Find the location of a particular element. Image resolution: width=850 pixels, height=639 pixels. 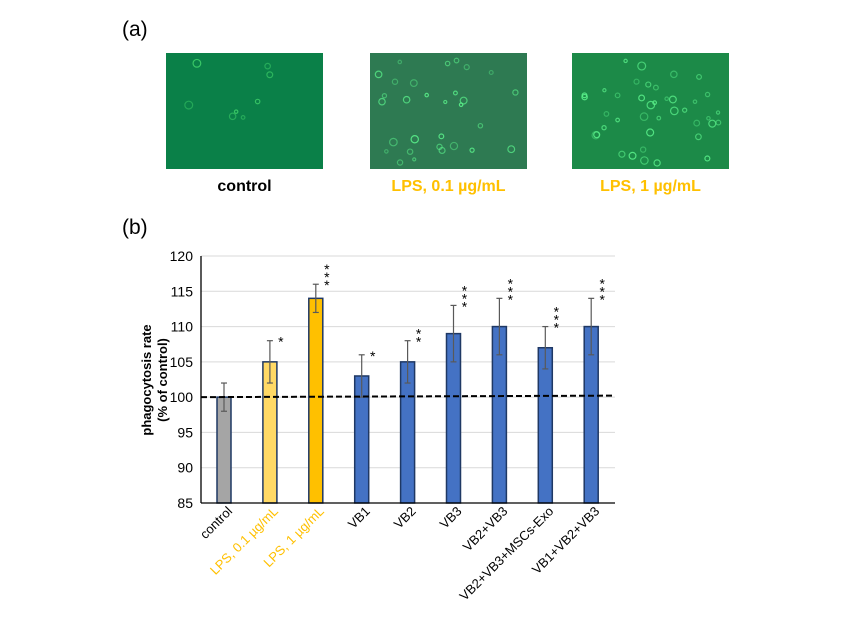

panel-a-label: (a) is located at coordinates (135, 29).